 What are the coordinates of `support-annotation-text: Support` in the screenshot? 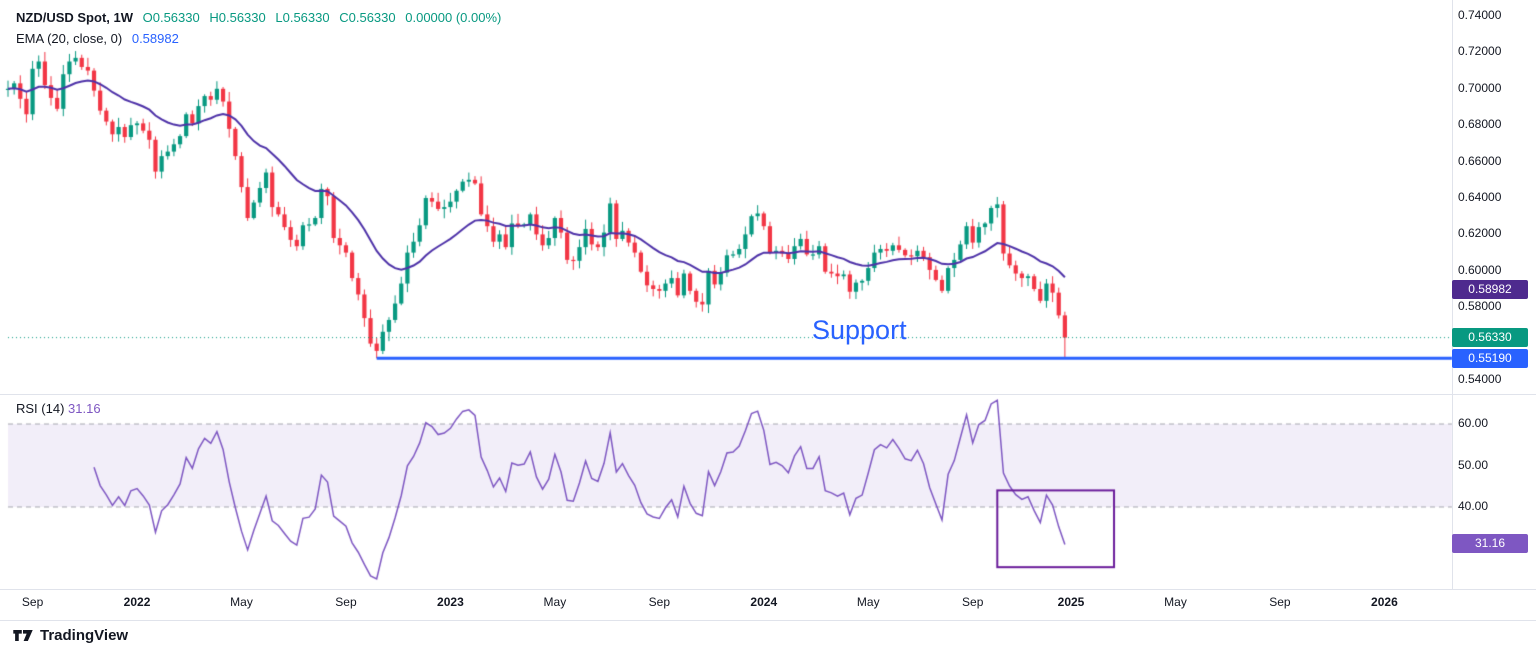 It's located at (859, 330).